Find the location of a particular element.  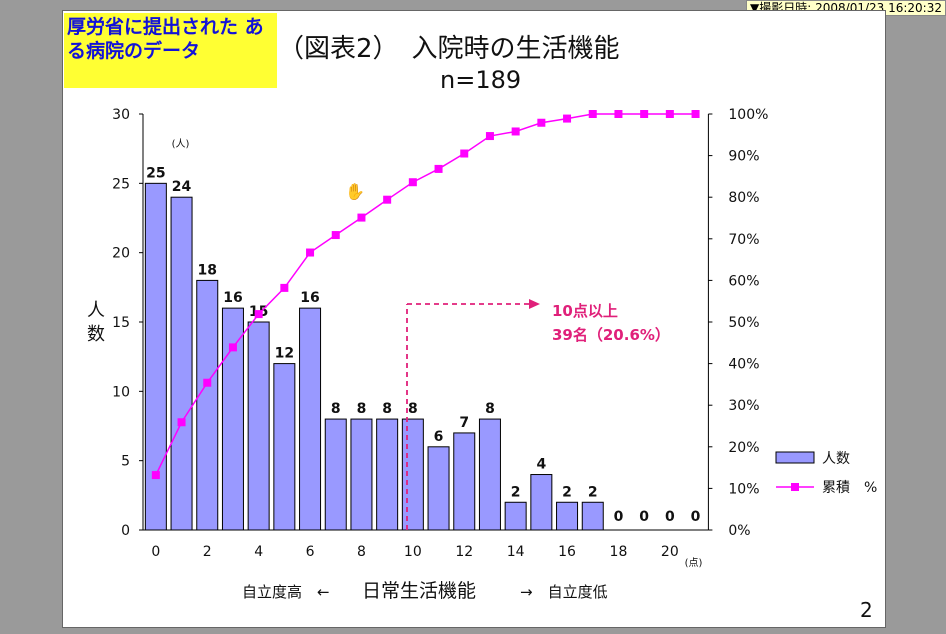

y2-tick-label: 40% is located at coordinates (743, 365).